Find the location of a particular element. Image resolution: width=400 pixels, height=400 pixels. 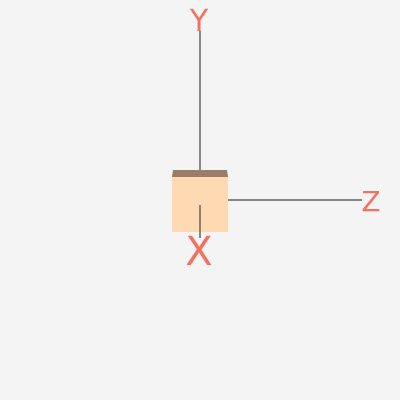

y-axis-label: Y is located at coordinates (199, 21).